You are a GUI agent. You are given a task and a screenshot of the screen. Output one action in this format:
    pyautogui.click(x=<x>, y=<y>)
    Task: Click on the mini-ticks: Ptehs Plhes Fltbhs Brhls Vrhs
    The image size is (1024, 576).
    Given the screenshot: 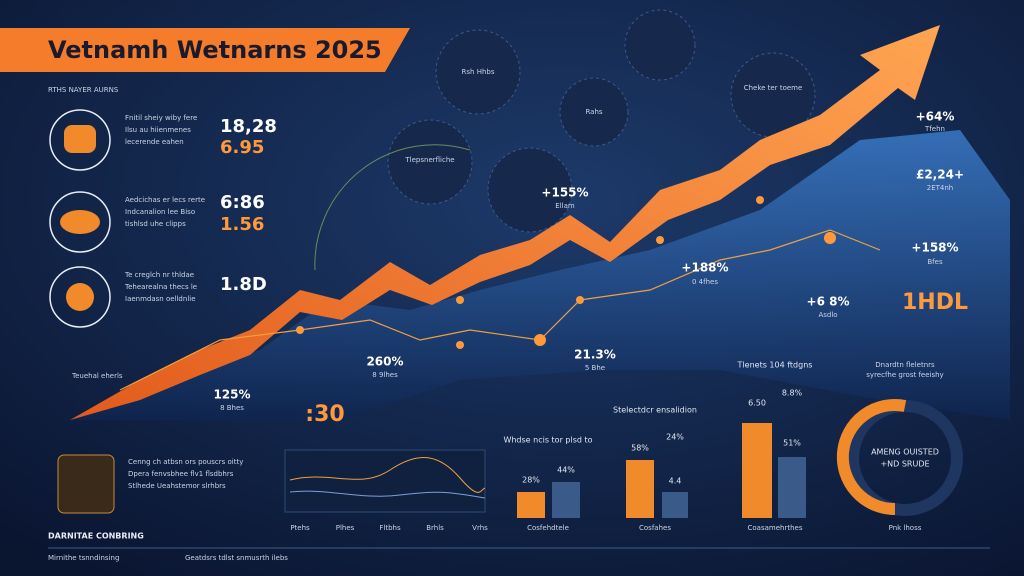 What is the action you would take?
    pyautogui.click(x=389, y=528)
    